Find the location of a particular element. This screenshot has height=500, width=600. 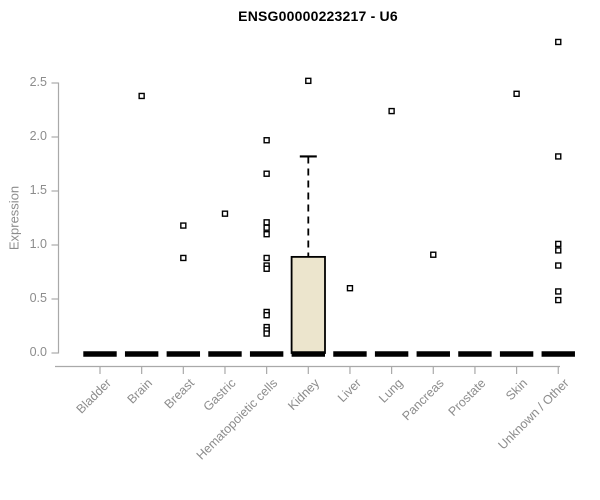

box is located at coordinates (308, 304).